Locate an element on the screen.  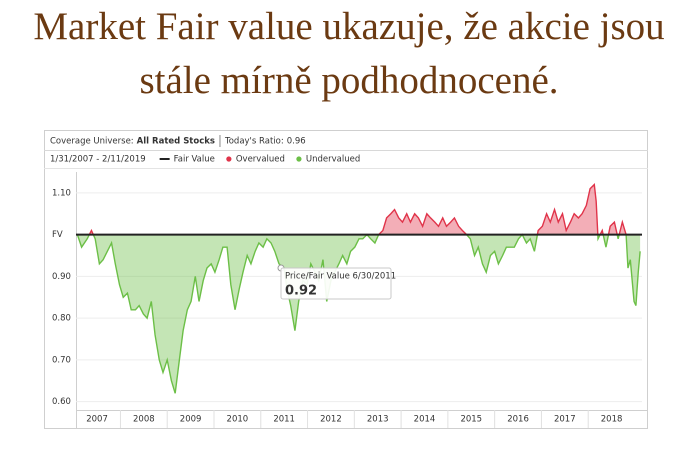
tooltip-value: 0.92 is located at coordinates (301, 291).